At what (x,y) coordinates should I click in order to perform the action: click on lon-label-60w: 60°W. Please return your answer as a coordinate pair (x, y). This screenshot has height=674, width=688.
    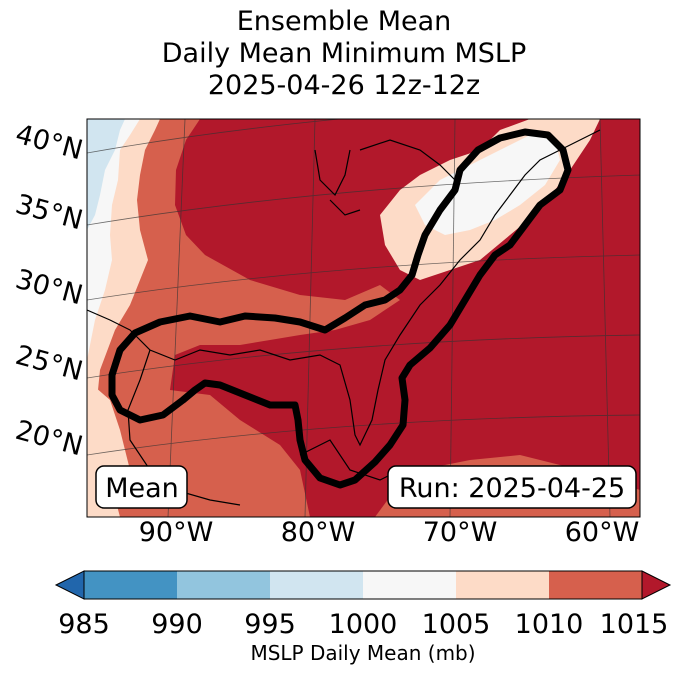
    Looking at the image, I should click on (602, 532).